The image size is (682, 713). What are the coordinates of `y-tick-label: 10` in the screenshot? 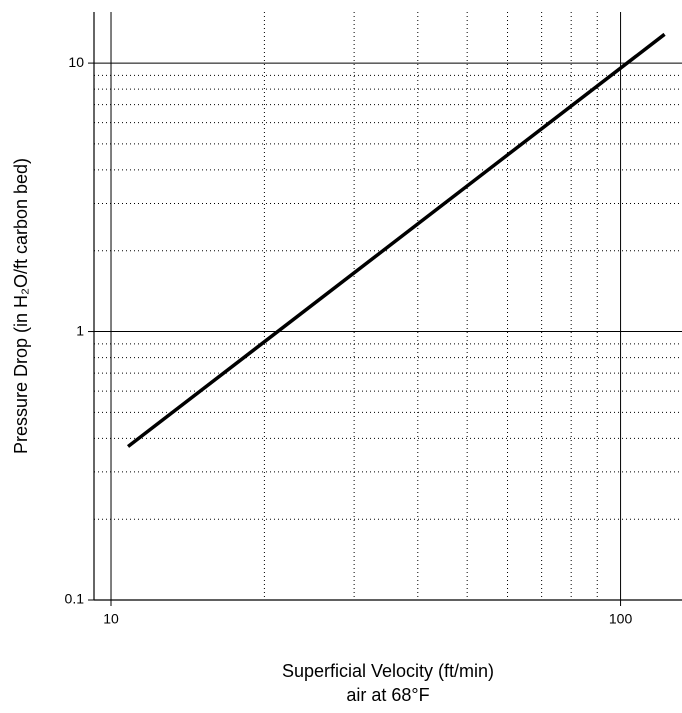 It's located at (76, 62).